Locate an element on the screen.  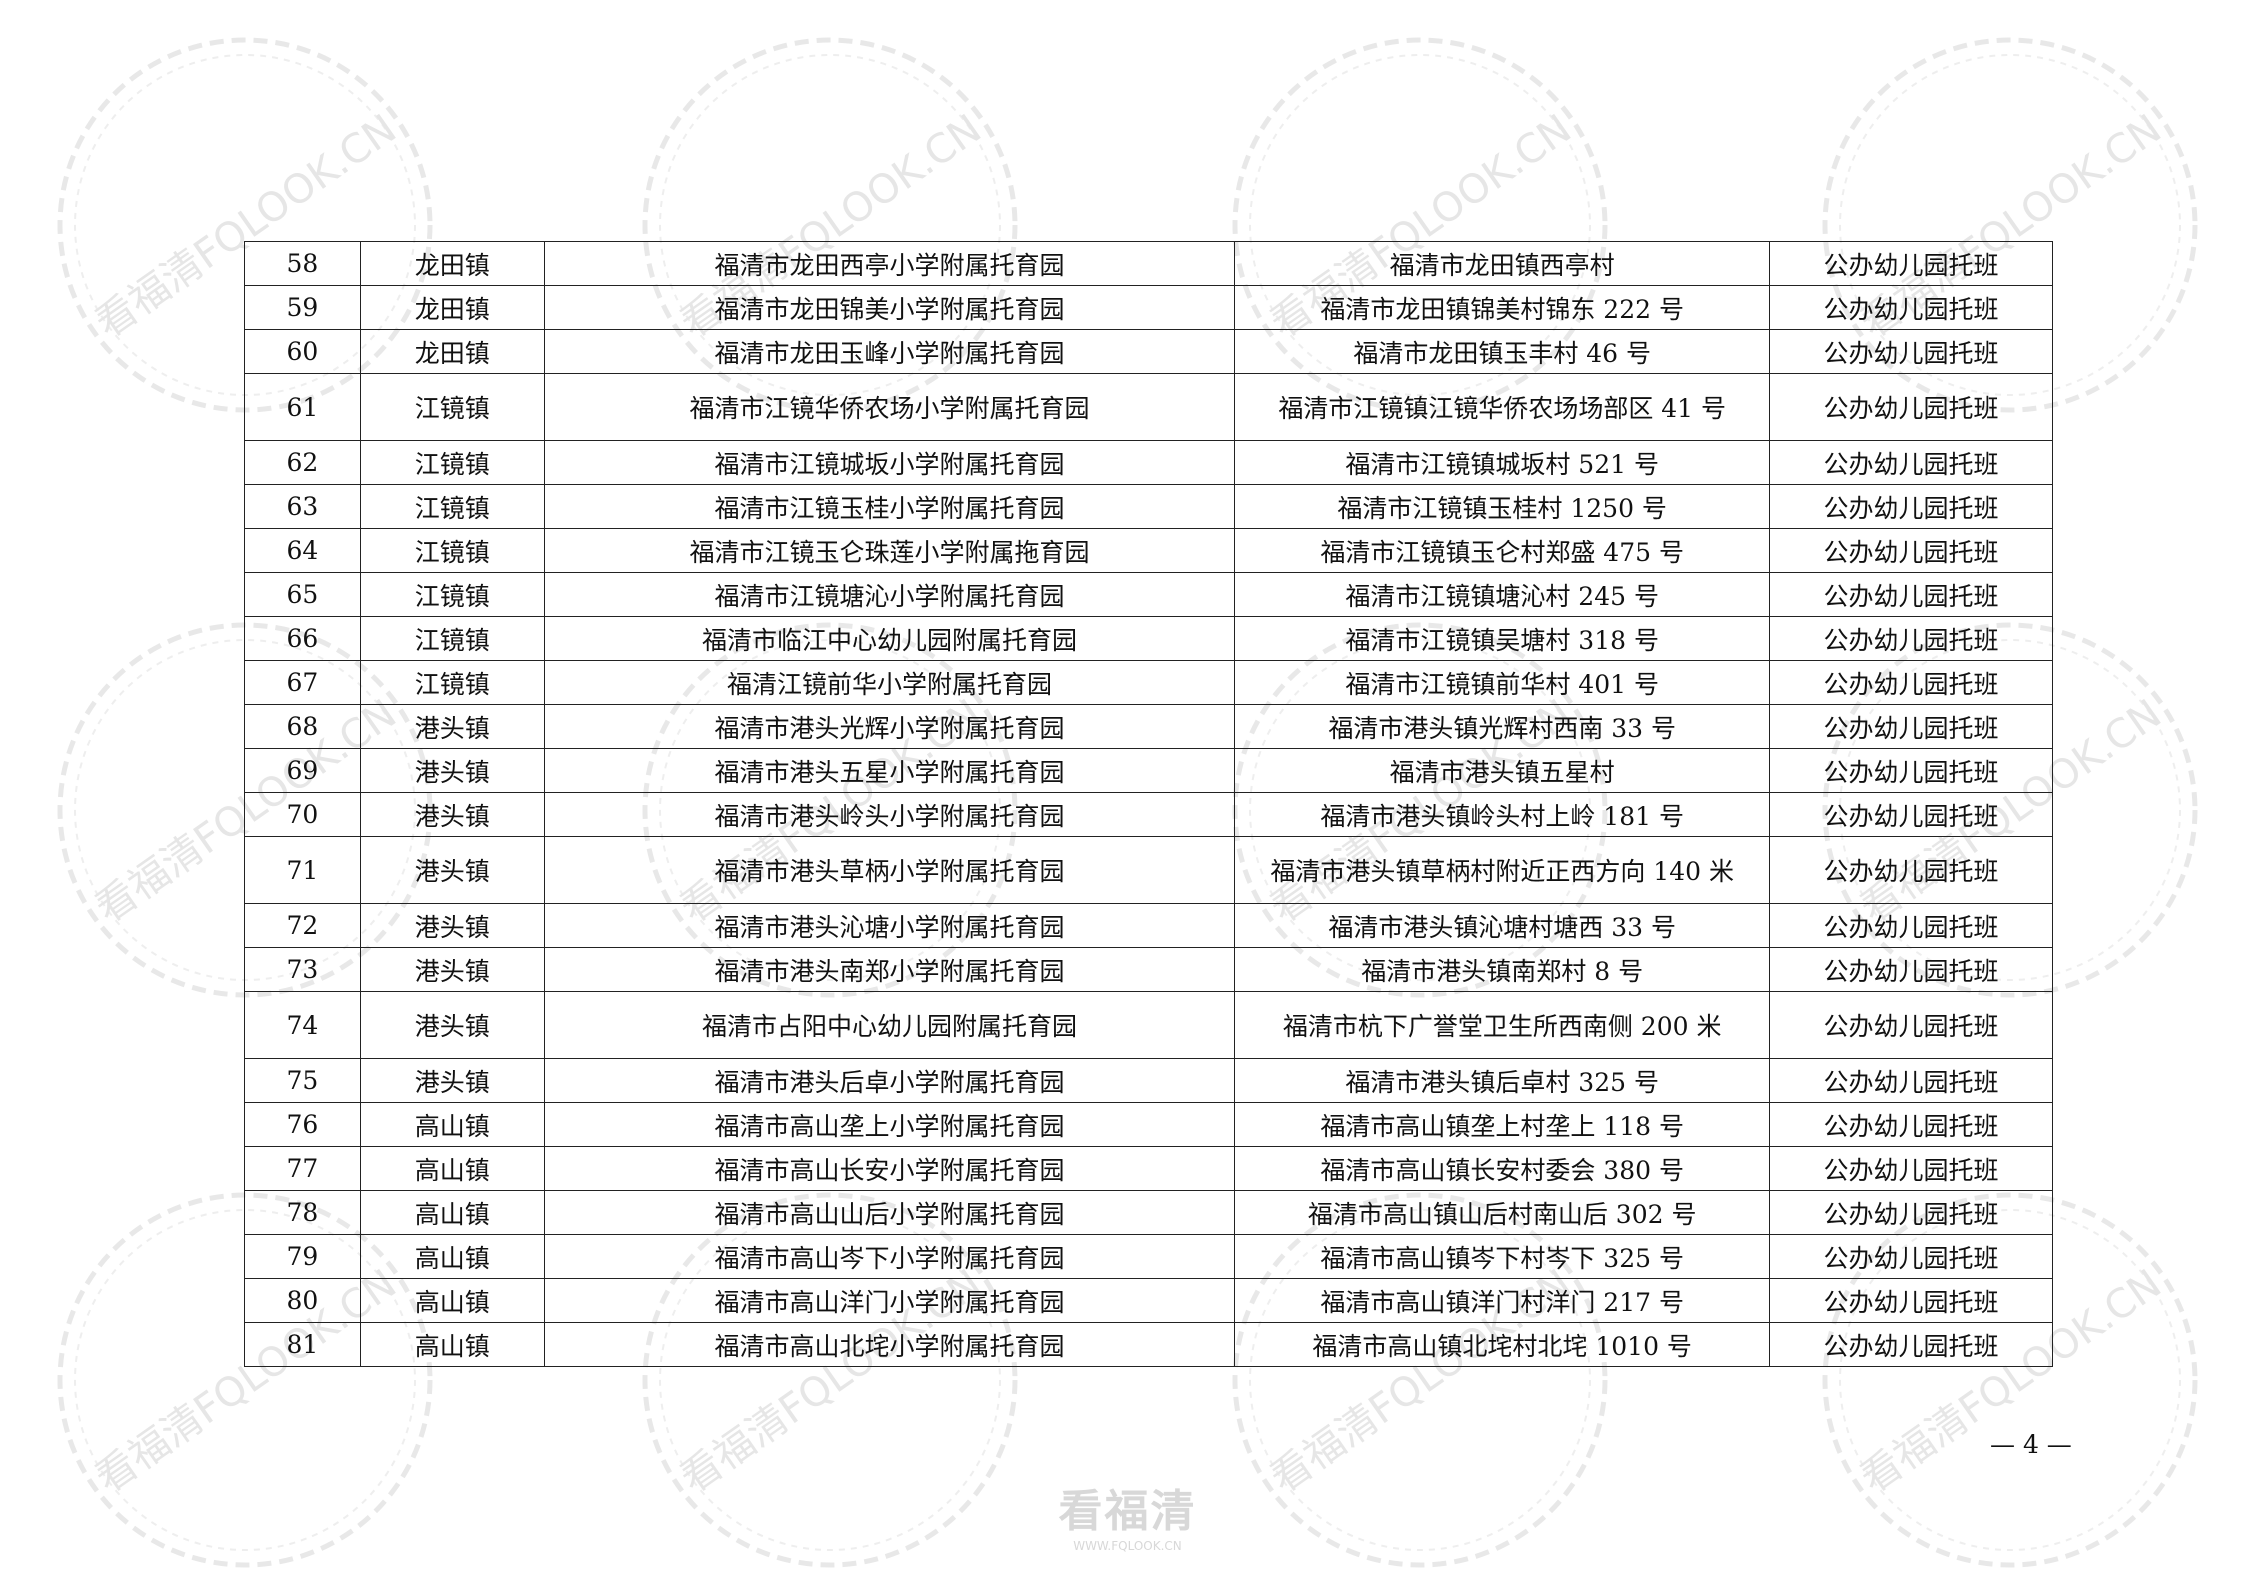
address-cell: 福清市港头镇沁塘村塘西 33 号 is located at coordinates (1502, 925).